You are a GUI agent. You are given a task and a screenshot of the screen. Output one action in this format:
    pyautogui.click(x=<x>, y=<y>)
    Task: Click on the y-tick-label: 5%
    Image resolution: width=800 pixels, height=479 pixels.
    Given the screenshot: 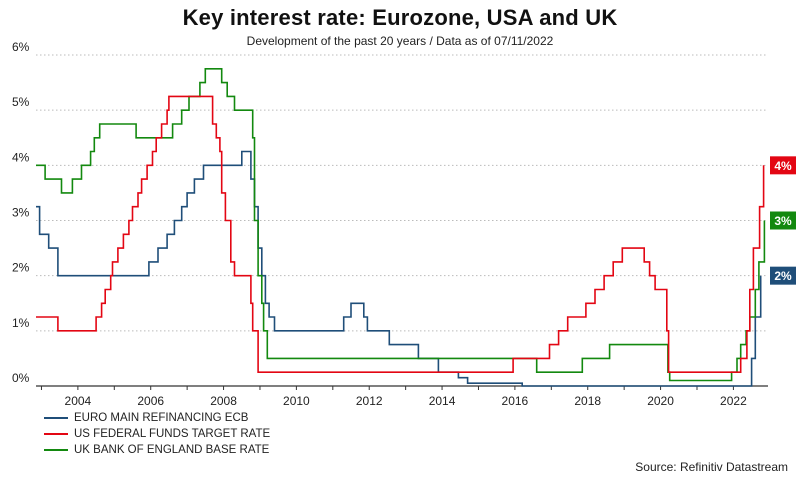 What is the action you would take?
    pyautogui.click(x=21, y=102)
    